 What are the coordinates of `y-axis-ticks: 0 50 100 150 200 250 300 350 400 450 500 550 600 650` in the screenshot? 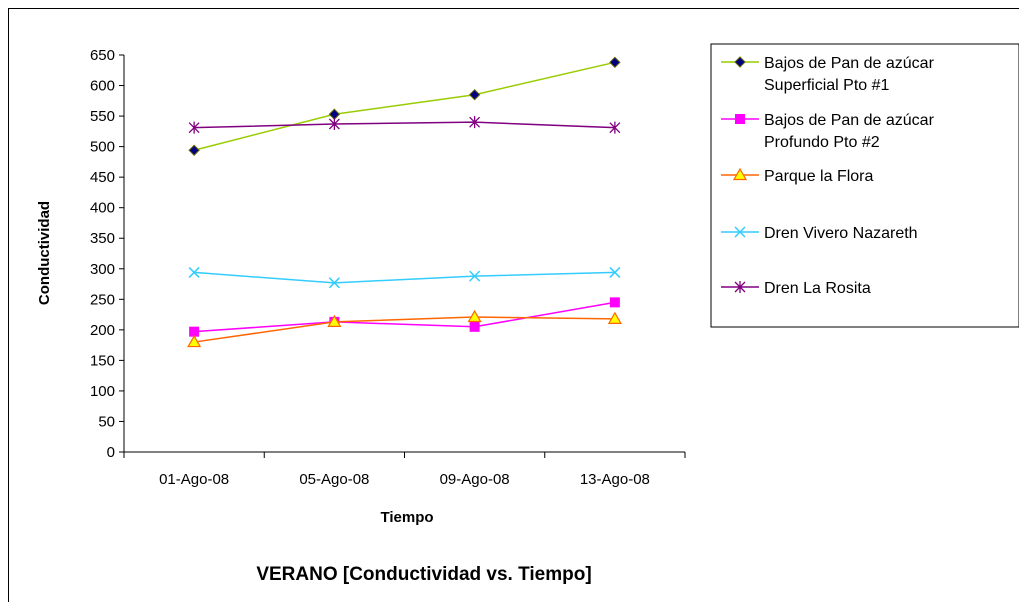 It's located at (107, 254).